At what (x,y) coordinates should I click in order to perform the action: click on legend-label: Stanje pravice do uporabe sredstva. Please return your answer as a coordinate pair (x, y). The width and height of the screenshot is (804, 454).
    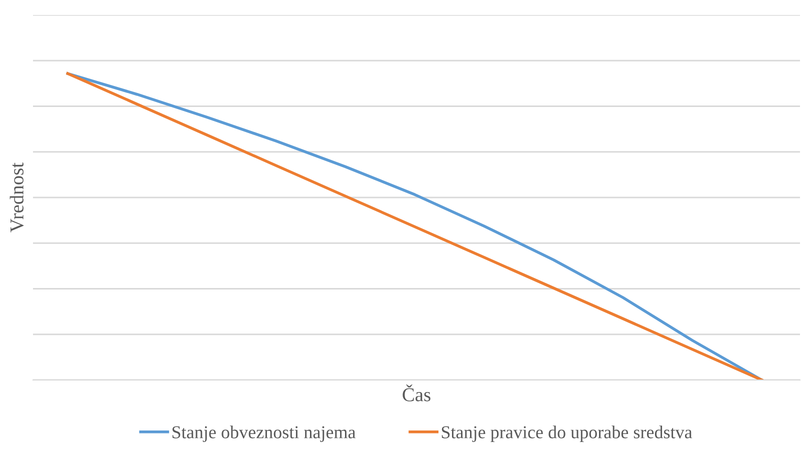
    Looking at the image, I should click on (567, 434).